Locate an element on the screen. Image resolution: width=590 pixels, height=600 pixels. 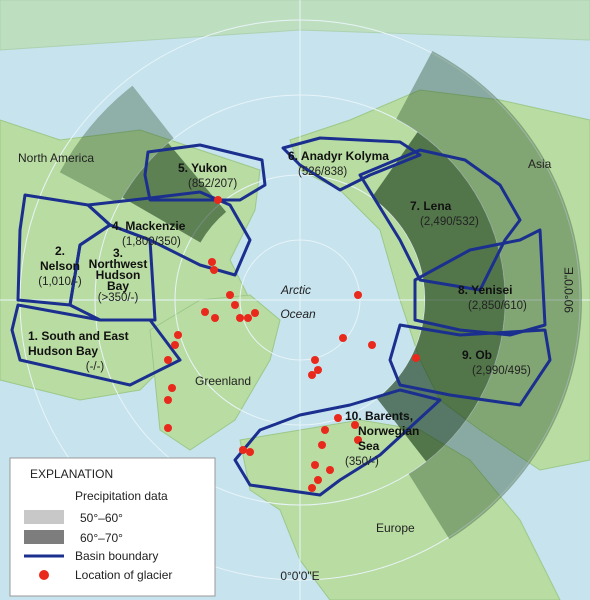
basin-name: Hudson is located at coordinates (118, 275).